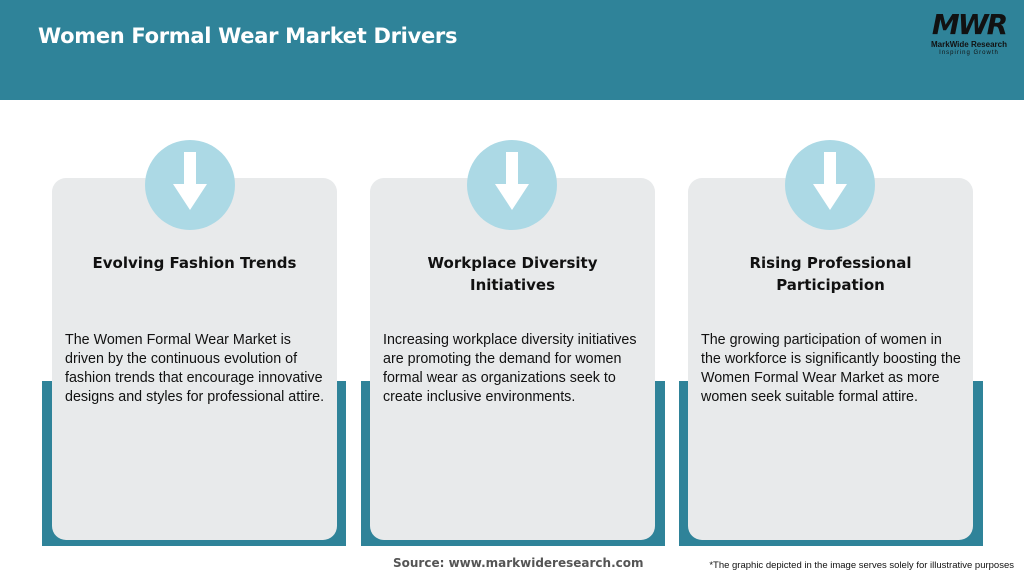 The width and height of the screenshot is (1024, 576). I want to click on logo-name: MarkWide Research, so click(969, 44).